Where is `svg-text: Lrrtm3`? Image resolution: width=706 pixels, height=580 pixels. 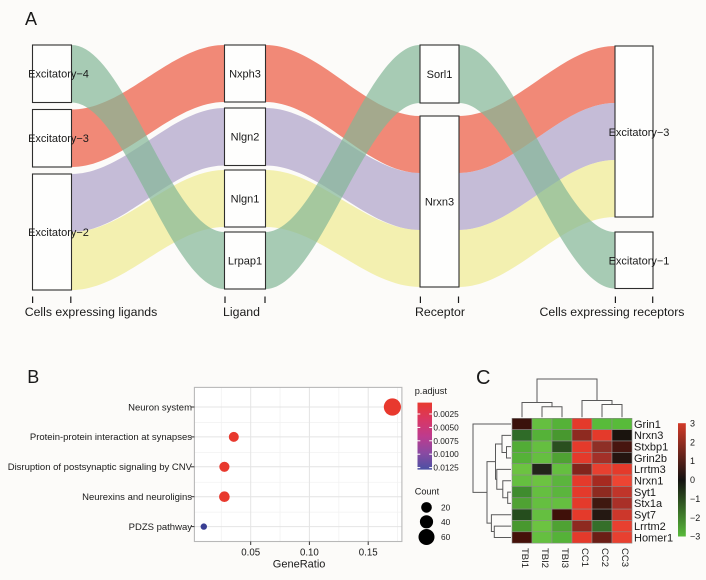 svg-text: Lrrtm3 is located at coordinates (650, 470).